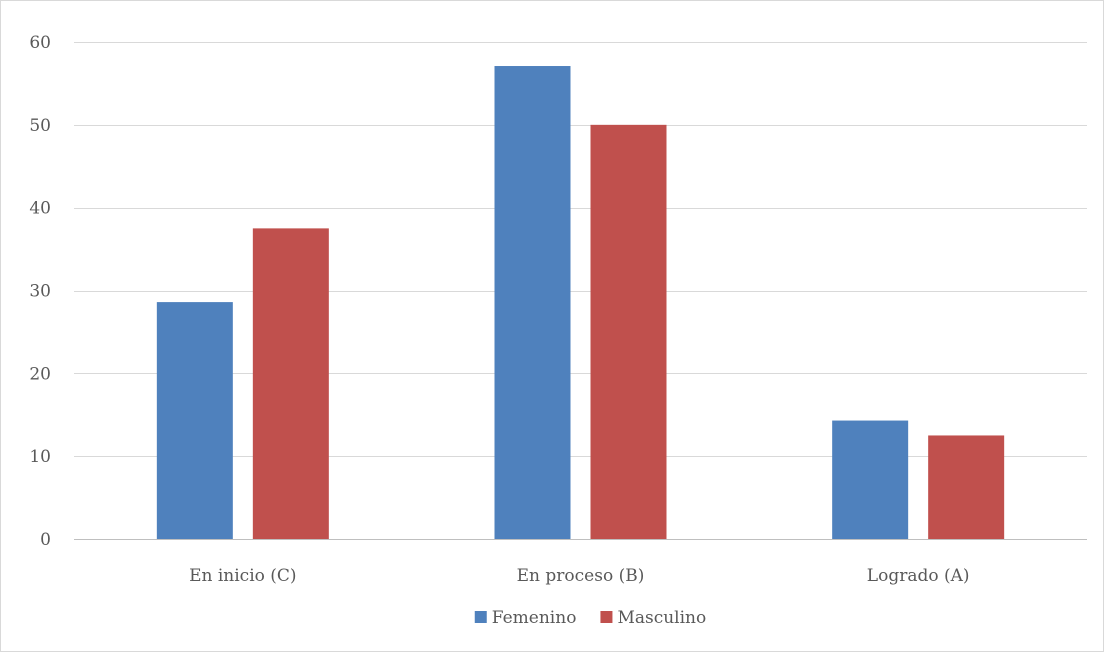 The height and width of the screenshot is (652, 1104). I want to click on legend-swatch-femenino, so click(480, 617).